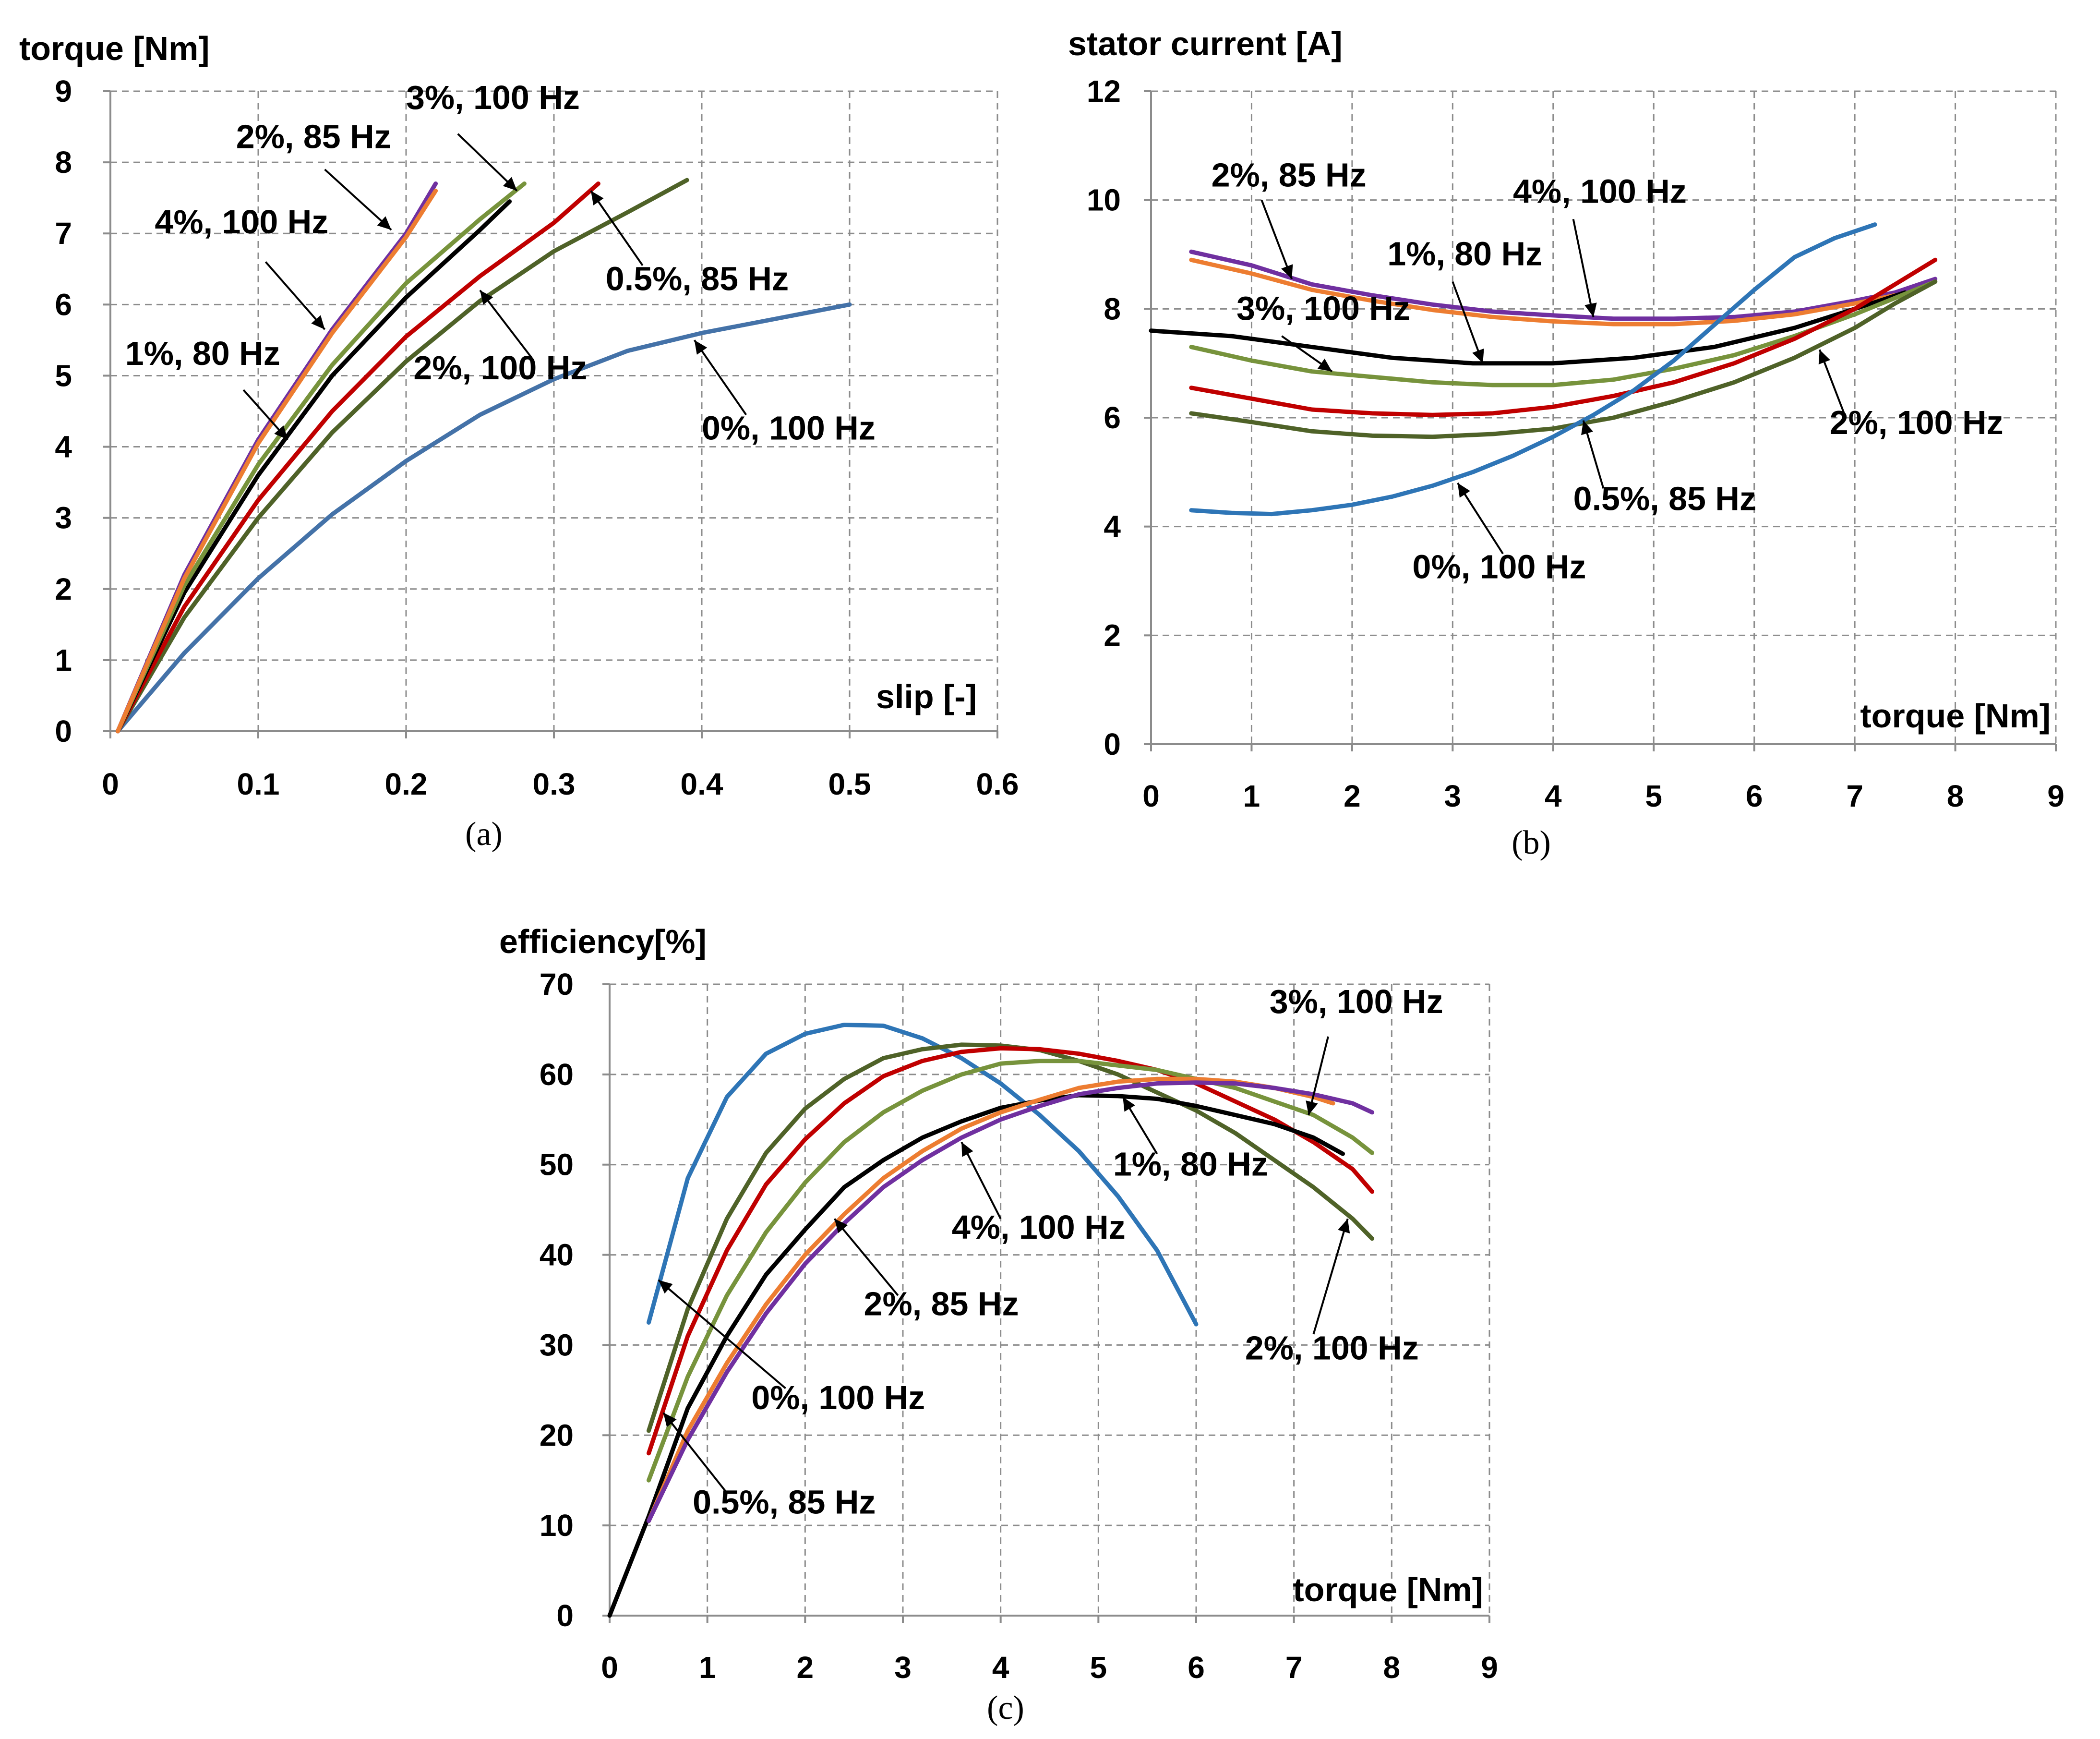  Describe the element at coordinates (258, 784) in the screenshot. I see `x-tick-label: 0.1` at that location.